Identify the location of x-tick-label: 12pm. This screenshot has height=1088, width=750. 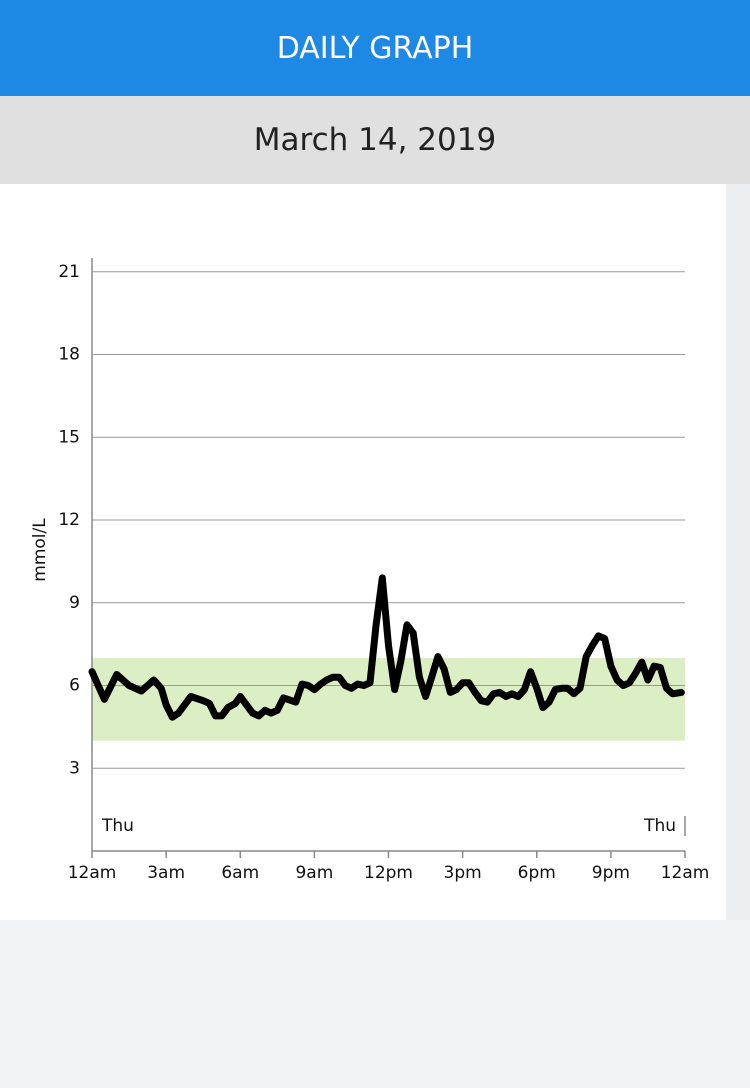
(388, 873).